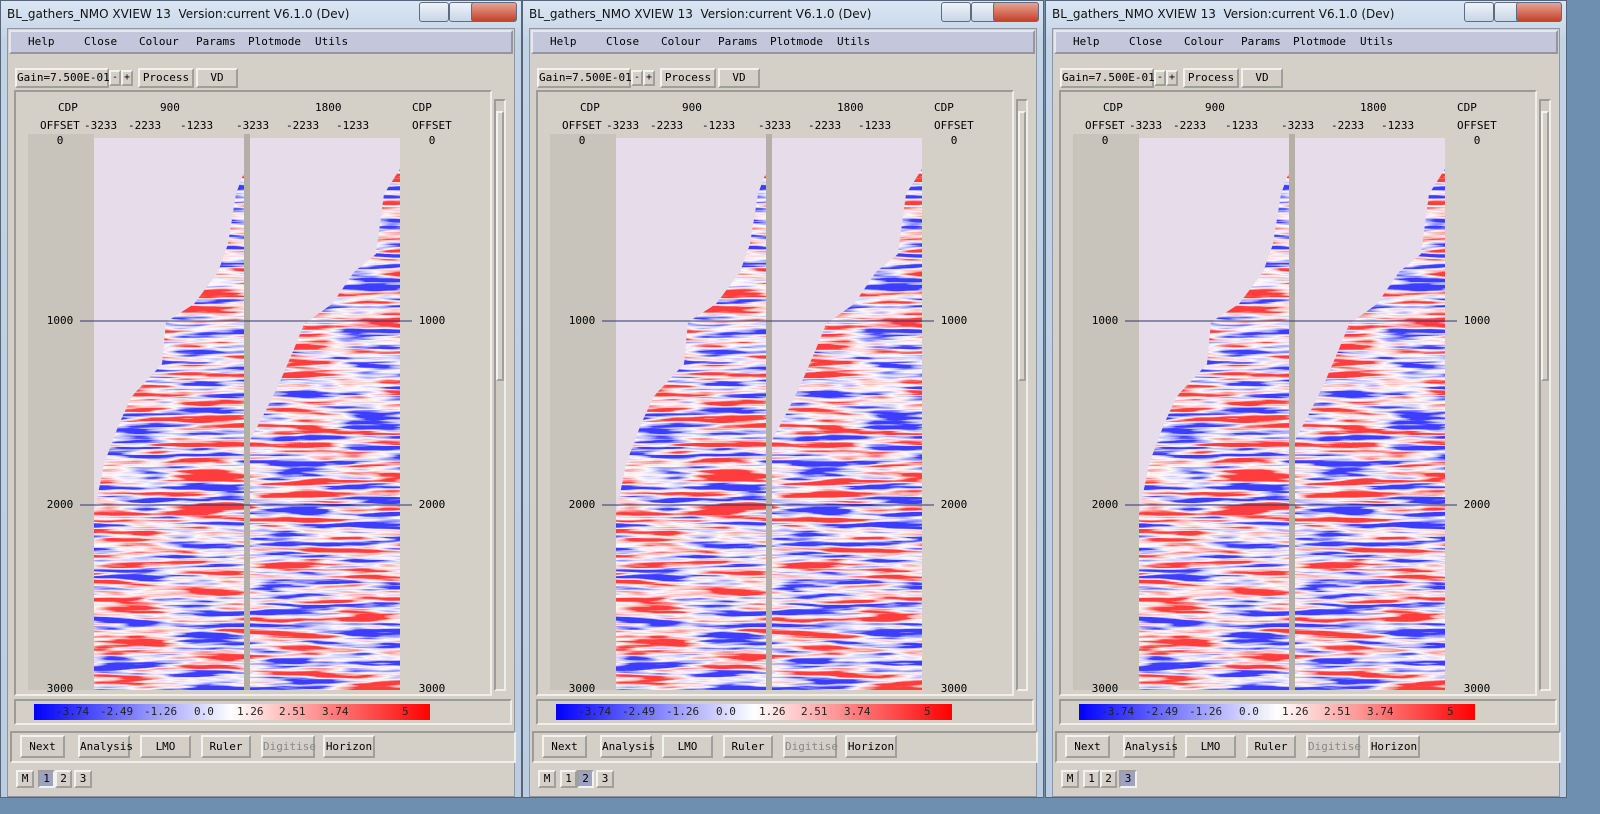  I want to click on menu-bar: Help Close Colour Params Plotmode Utils, so click(783, 42).